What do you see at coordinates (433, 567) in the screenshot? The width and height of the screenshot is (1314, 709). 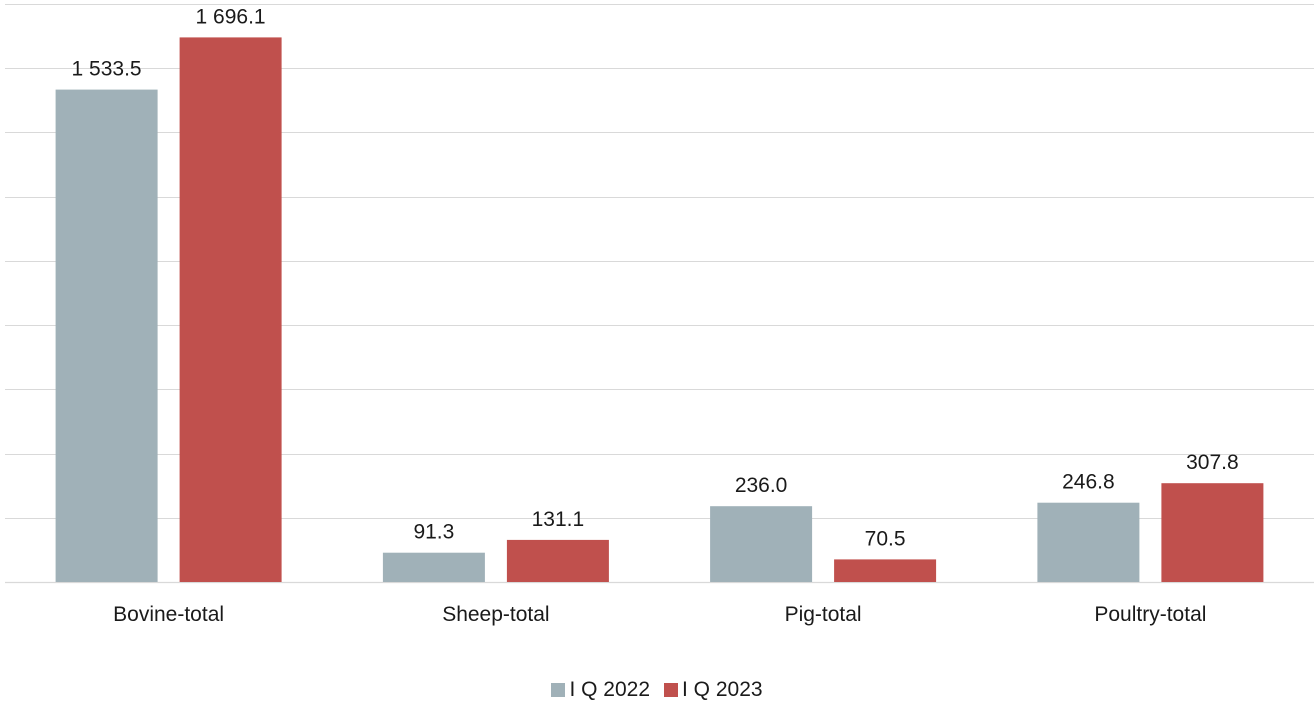 I see `bar-sheep-total-2022` at bounding box center [433, 567].